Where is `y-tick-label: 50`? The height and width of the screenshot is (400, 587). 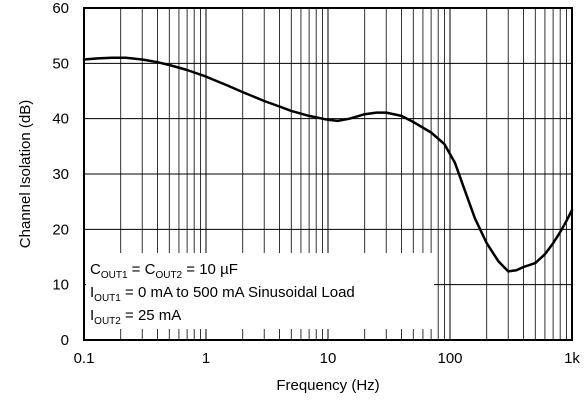 y-tick-label: 50 is located at coordinates (60, 63).